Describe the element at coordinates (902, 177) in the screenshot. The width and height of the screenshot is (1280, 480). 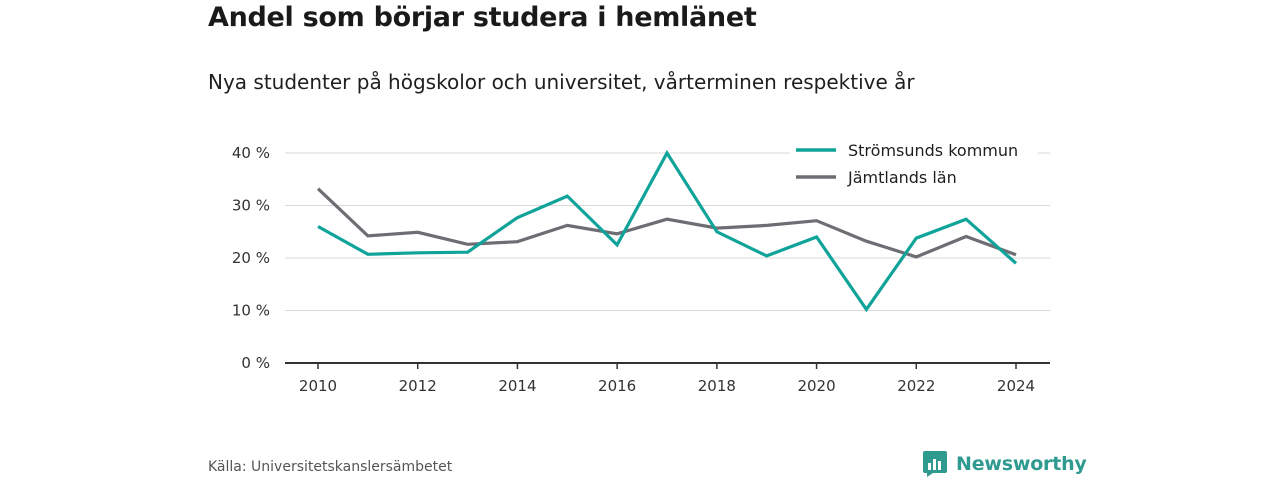
I see `legend-label: Jämtlands län` at that location.